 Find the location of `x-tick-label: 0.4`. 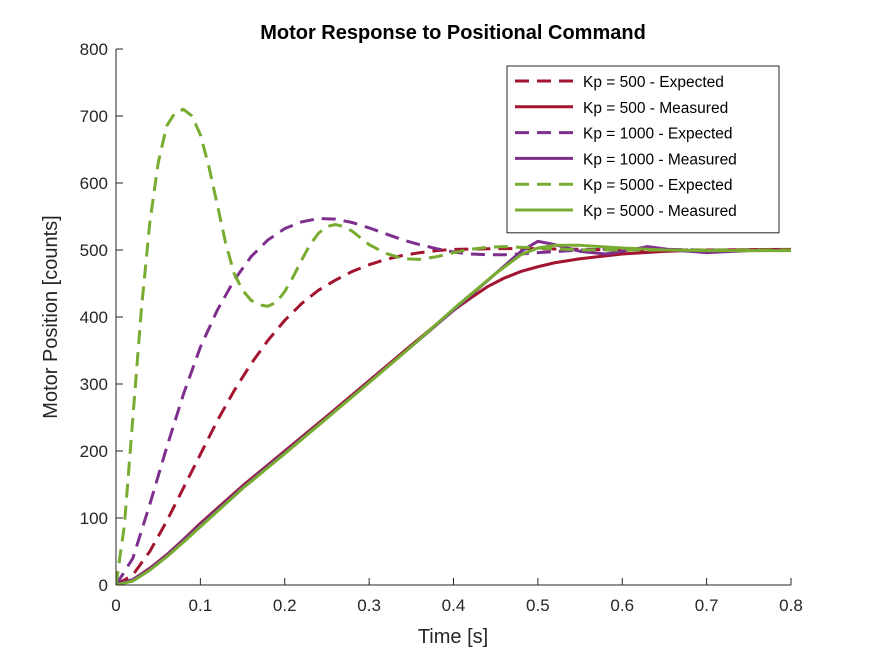

x-tick-label: 0.4 is located at coordinates (454, 605).